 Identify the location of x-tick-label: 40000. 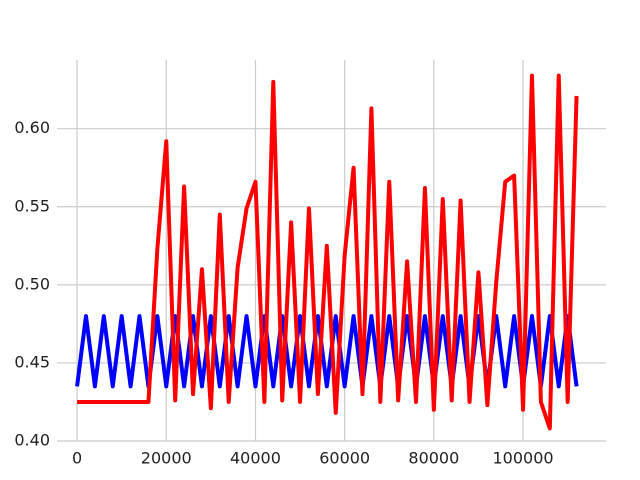
(255, 458).